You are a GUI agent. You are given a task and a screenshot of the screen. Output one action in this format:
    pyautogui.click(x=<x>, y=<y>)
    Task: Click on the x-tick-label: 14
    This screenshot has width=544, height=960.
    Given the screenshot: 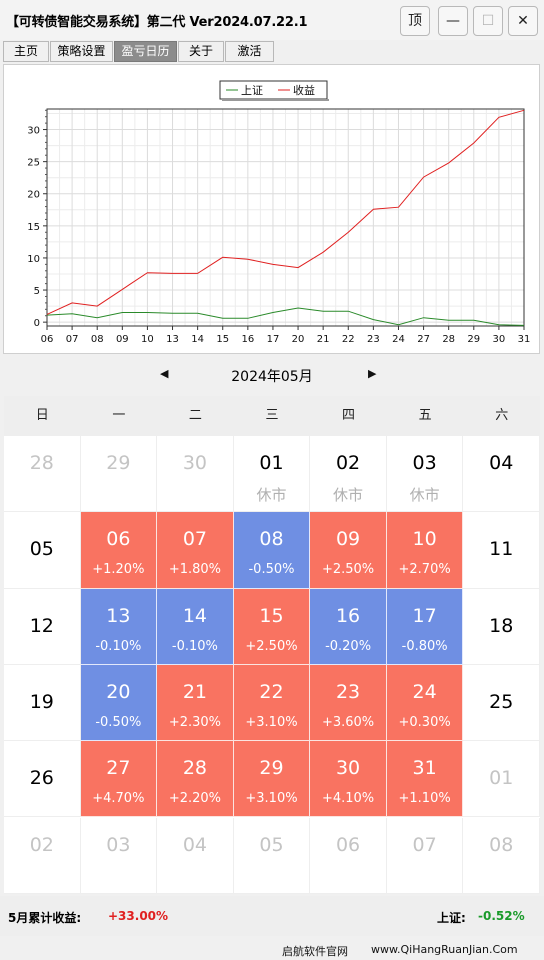 What is the action you would take?
    pyautogui.click(x=197, y=339)
    